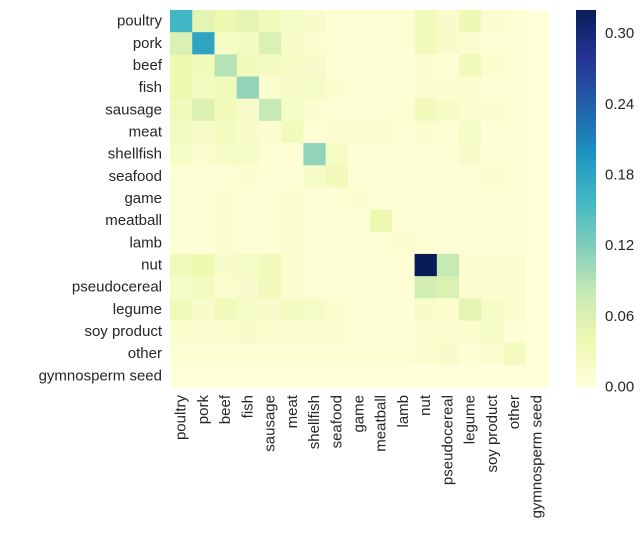  What do you see at coordinates (181, 418) in the screenshot?
I see `x-tick-label: poultry` at bounding box center [181, 418].